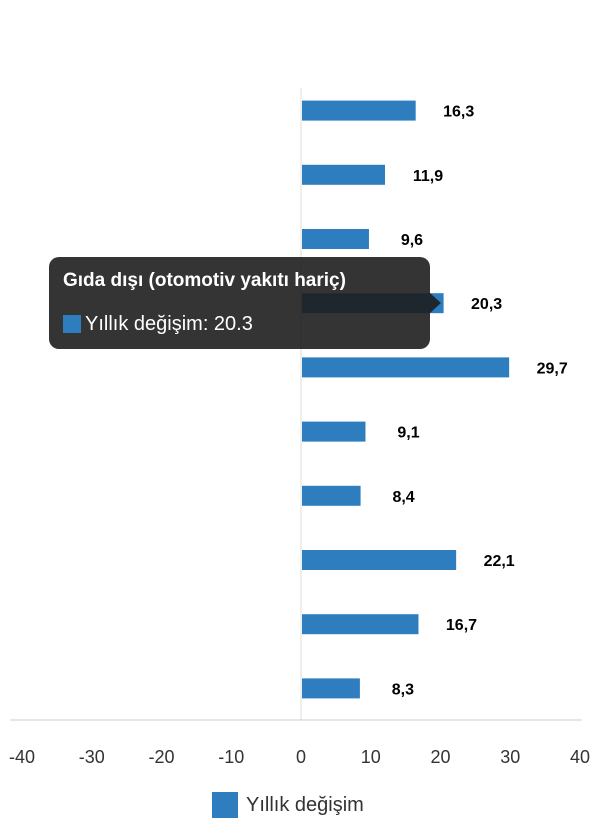 This screenshot has width=600, height=840. Describe the element at coordinates (92, 757) in the screenshot. I see `x-tick-label: -30` at that location.